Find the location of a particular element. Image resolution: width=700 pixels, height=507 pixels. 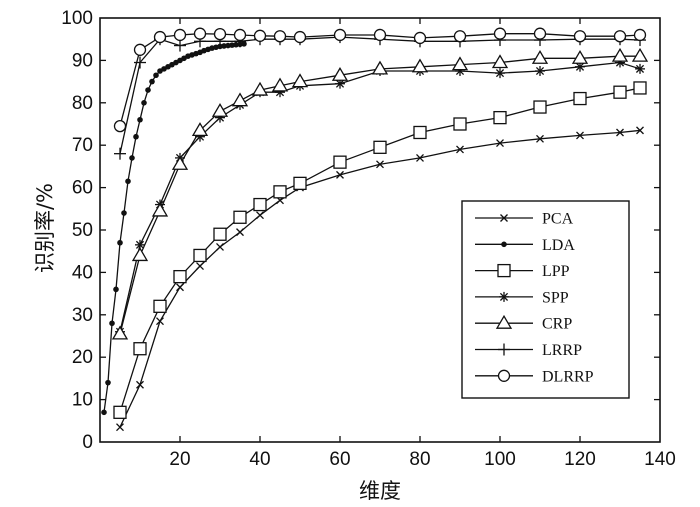

y-axis-label: 识别率/% is located at coordinates (45, 228).